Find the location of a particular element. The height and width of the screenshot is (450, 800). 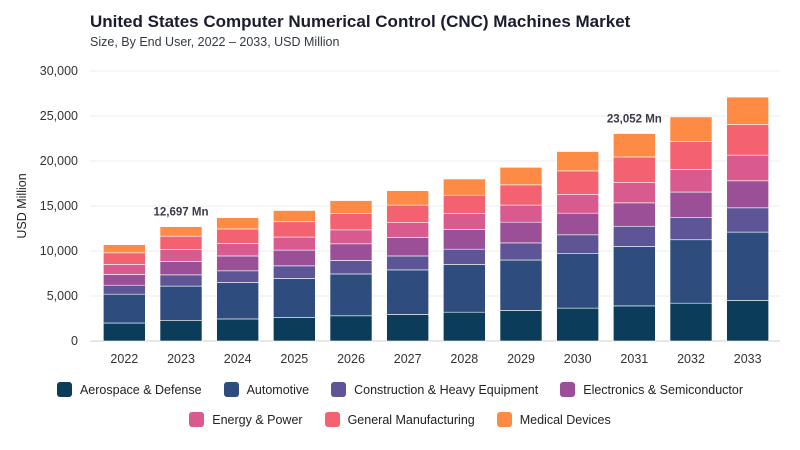

x-tick-label: 2026 is located at coordinates (351, 359).